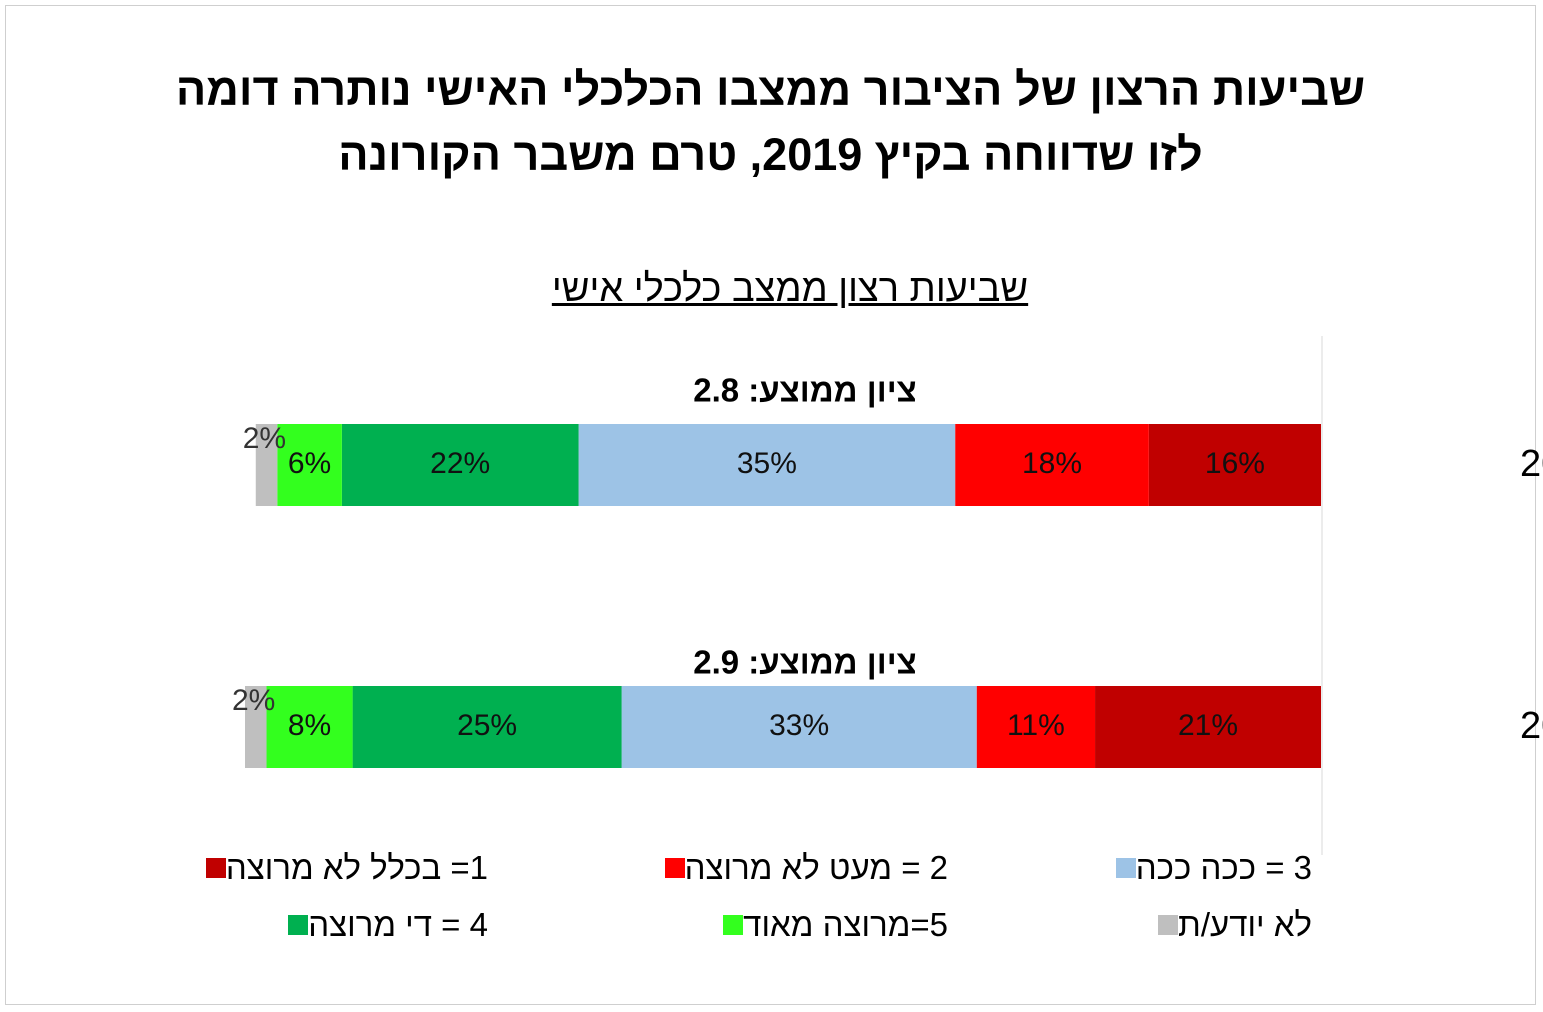  Describe the element at coordinates (805, 662) in the screenshot. I see `average-score-label: ציון ממוצע: 2.9` at that location.